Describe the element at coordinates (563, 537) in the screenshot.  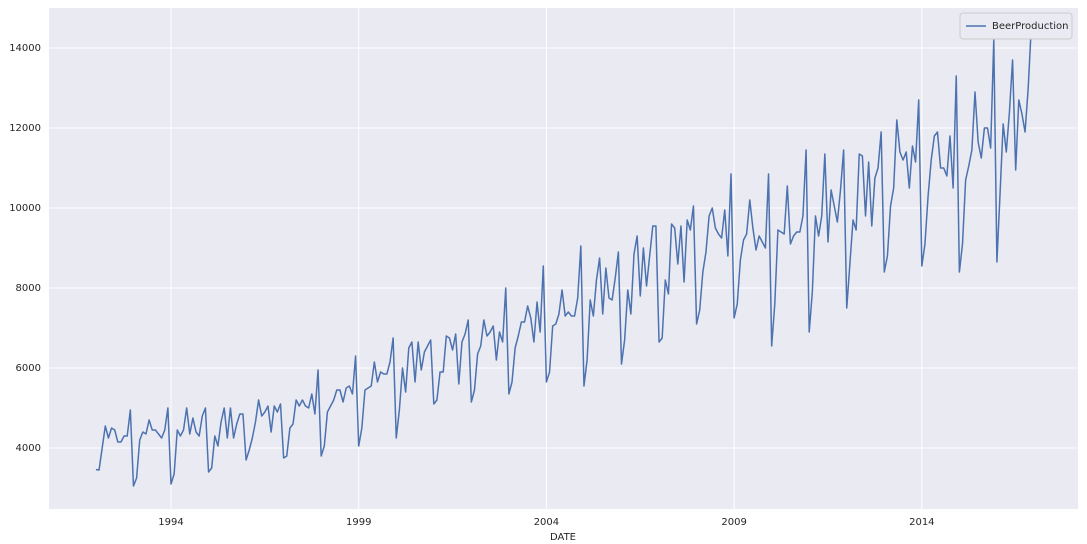
I see `x-axis-label: DATE` at that location.